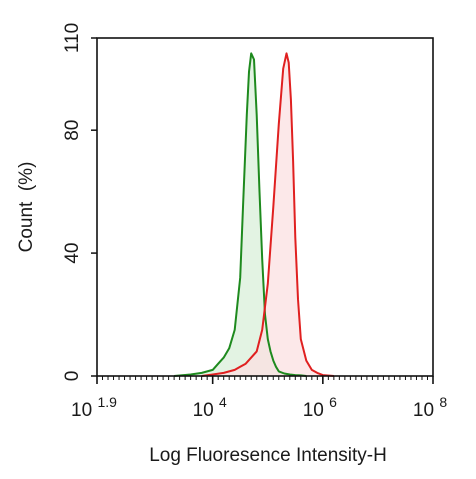 This screenshot has height=479, width=476. Describe the element at coordinates (430, 407) in the screenshot. I see `x-tick-label: 10 8` at that location.